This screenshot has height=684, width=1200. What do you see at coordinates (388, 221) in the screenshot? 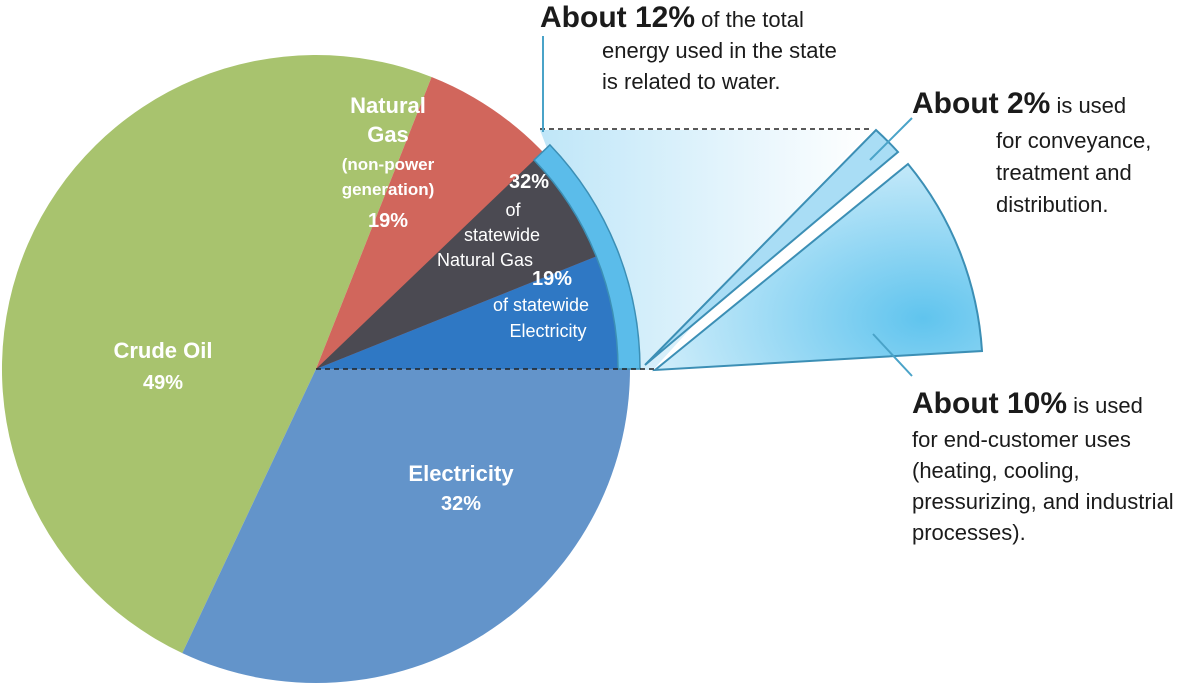
I see `natural-gas-value: 19%` at bounding box center [388, 221].